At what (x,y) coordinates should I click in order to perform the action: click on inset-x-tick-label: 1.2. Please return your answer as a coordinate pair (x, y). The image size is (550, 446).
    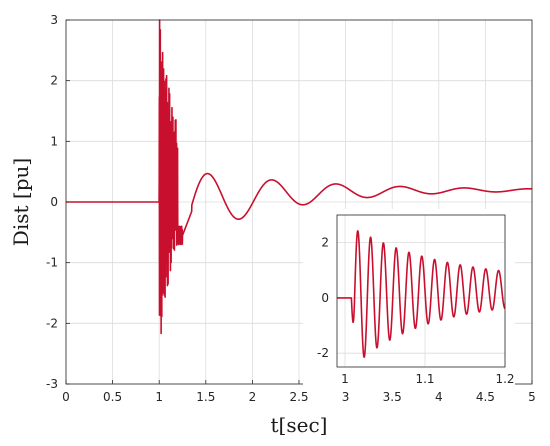
    Looking at the image, I should click on (504, 379).